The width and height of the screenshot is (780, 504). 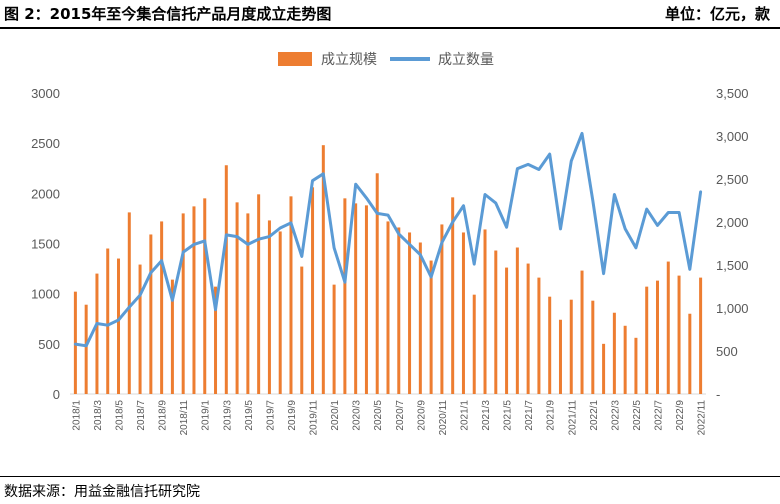 I want to click on bar-2018/9, so click(x=162, y=307).